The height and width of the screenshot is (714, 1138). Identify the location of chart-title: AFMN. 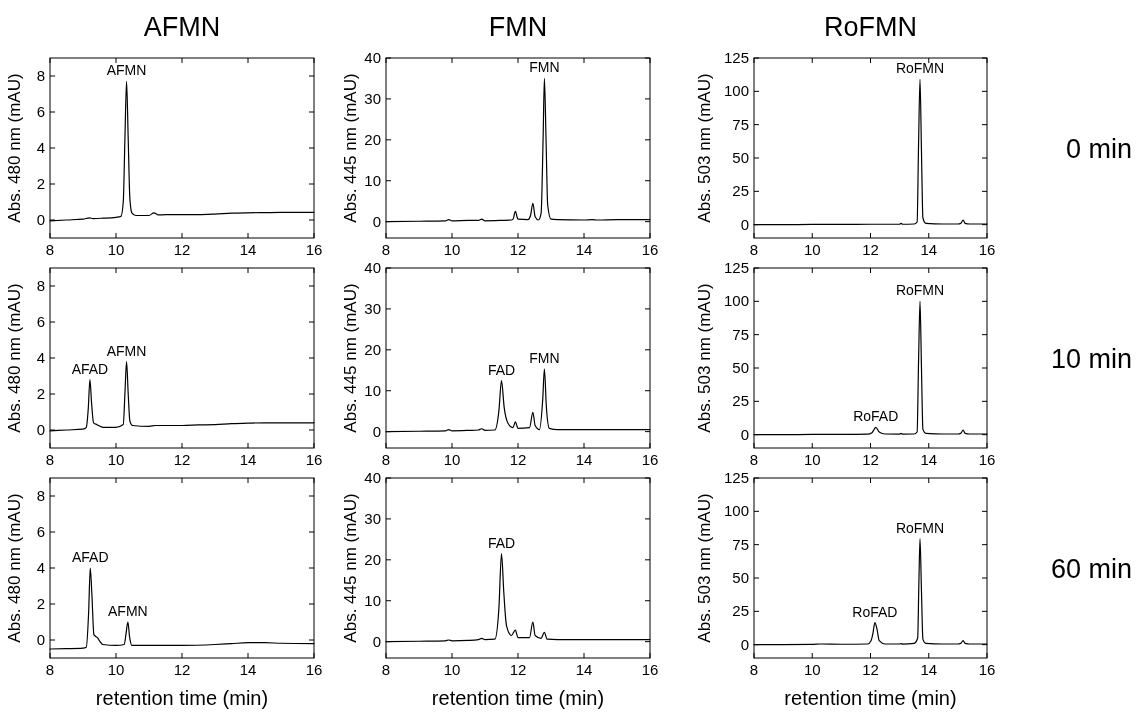
(182, 27).